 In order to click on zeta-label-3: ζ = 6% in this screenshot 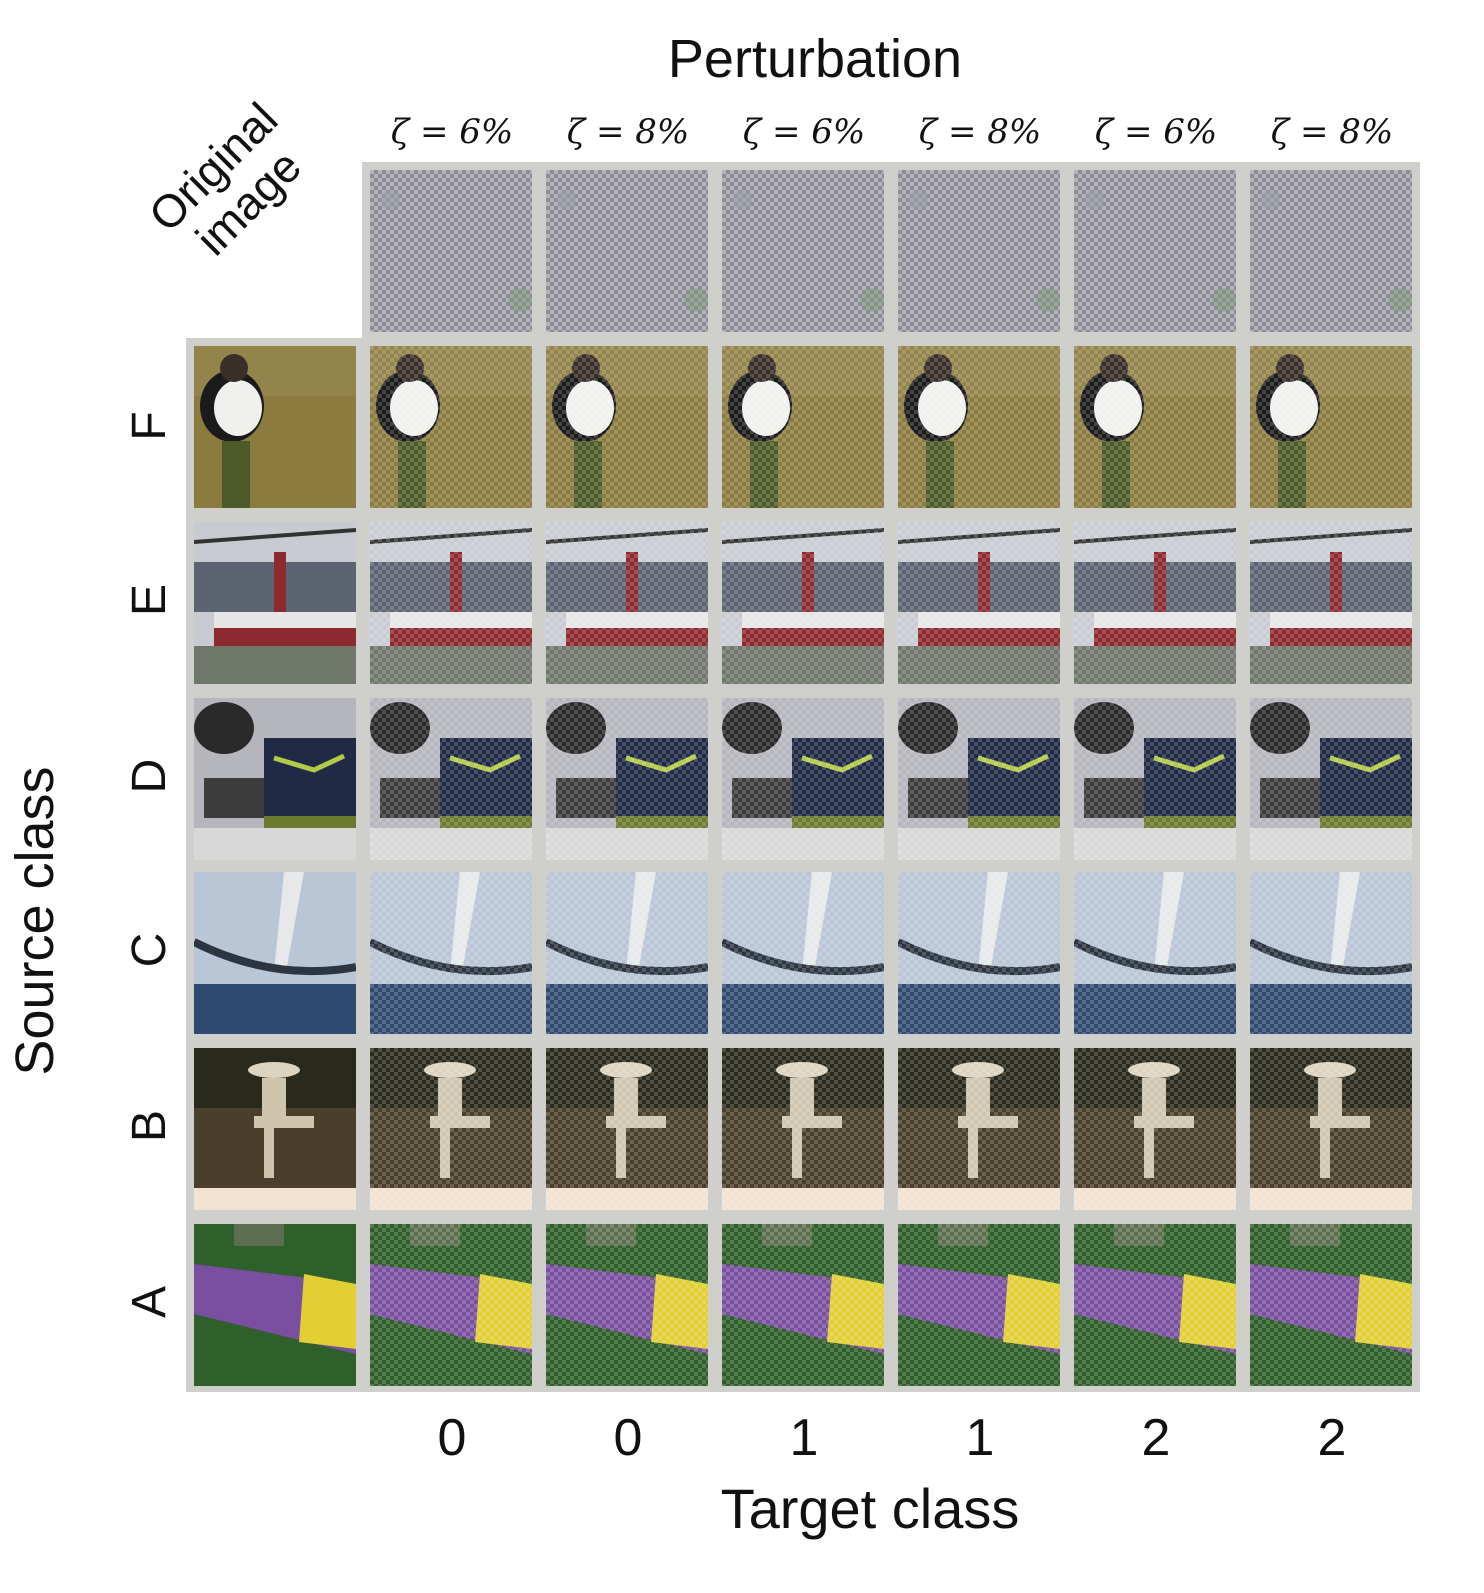, I will do `click(804, 132)`.